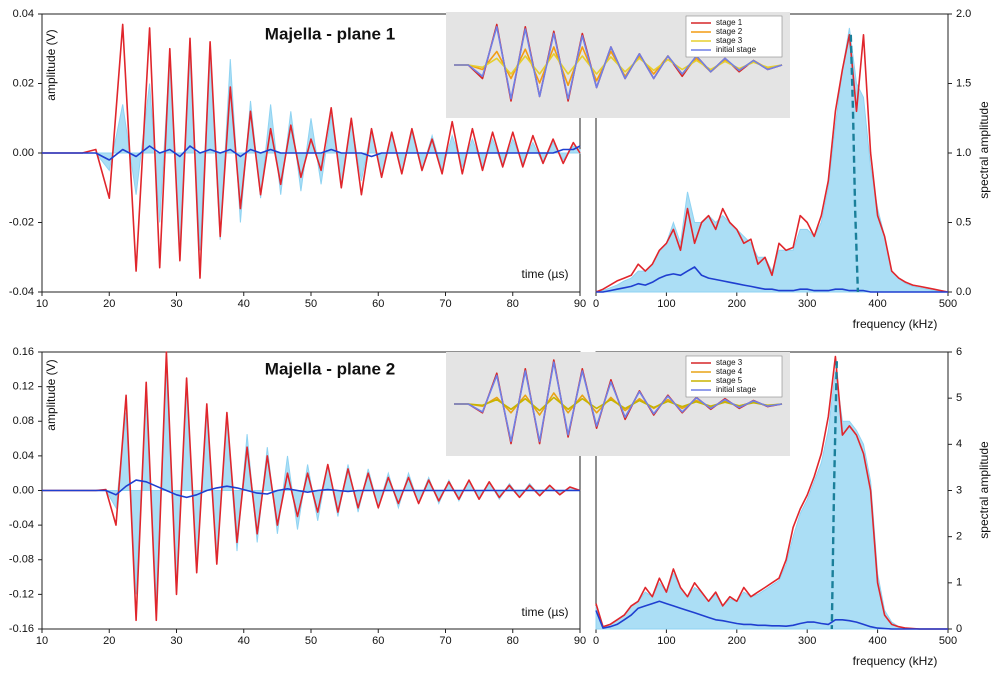  I want to click on y-tick-label: 2.0, so click(963, 14).